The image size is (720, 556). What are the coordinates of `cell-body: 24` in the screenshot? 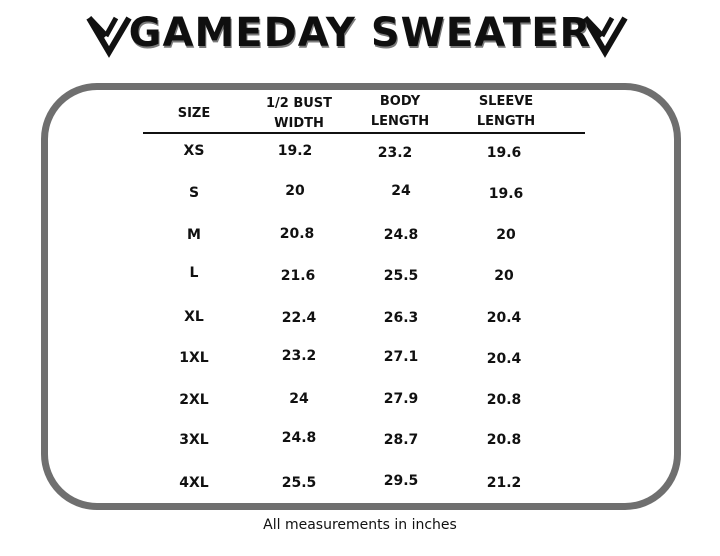 It's located at (401, 191).